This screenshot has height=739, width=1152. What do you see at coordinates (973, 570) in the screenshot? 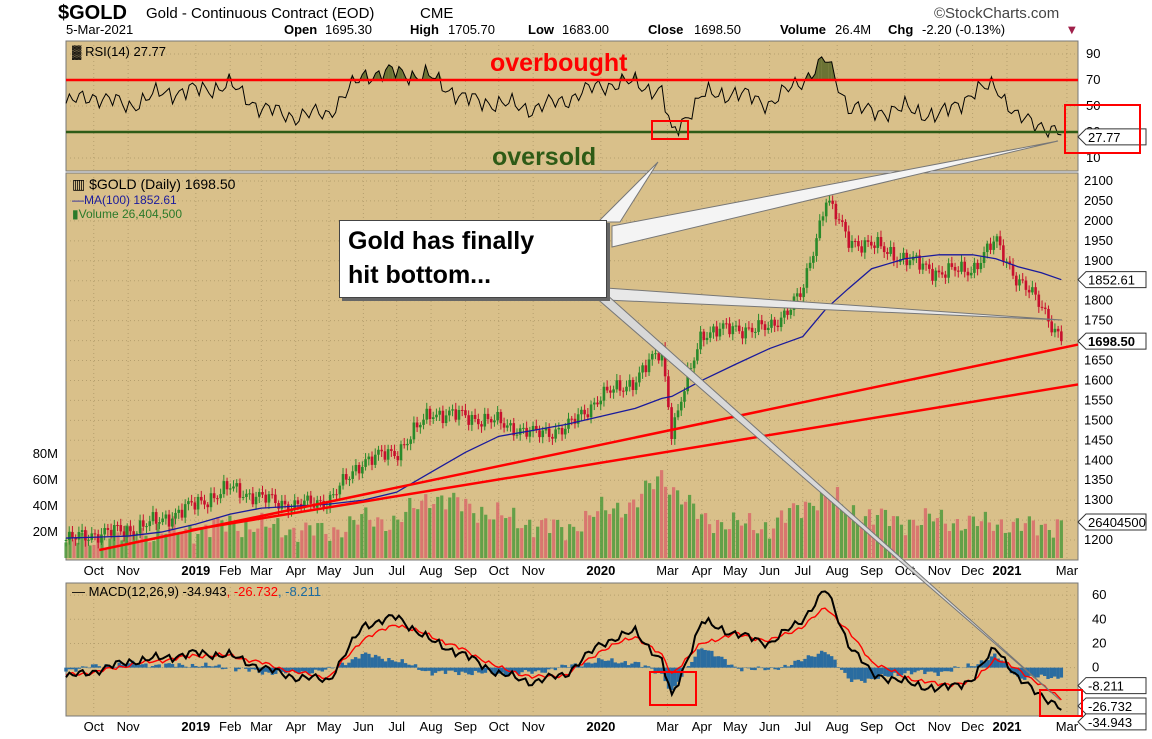
I see `x-tick-label: Dec` at bounding box center [973, 570].